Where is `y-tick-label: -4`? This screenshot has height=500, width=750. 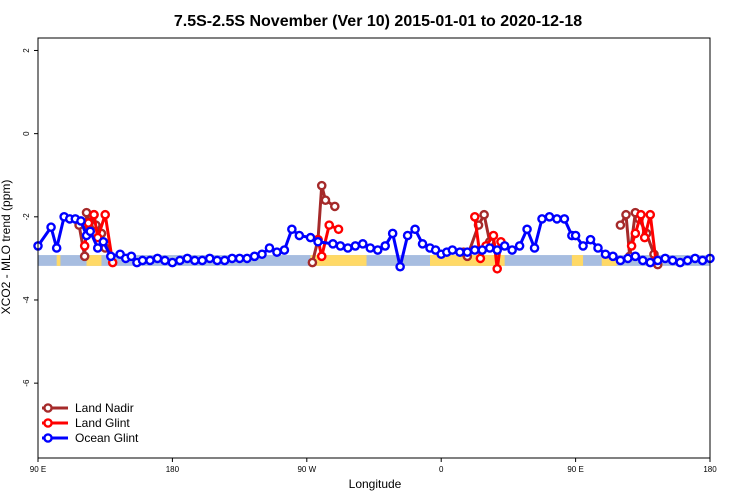 y-tick-label: -4 is located at coordinates (26, 300).